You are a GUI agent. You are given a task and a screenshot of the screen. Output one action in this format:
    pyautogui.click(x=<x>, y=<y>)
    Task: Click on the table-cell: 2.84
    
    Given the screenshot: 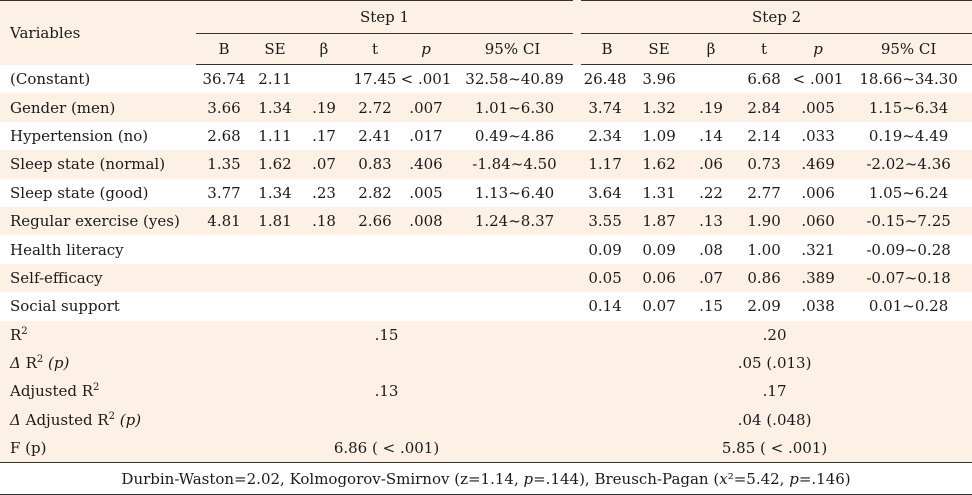 What is the action you would take?
    pyautogui.click(x=764, y=107)
    